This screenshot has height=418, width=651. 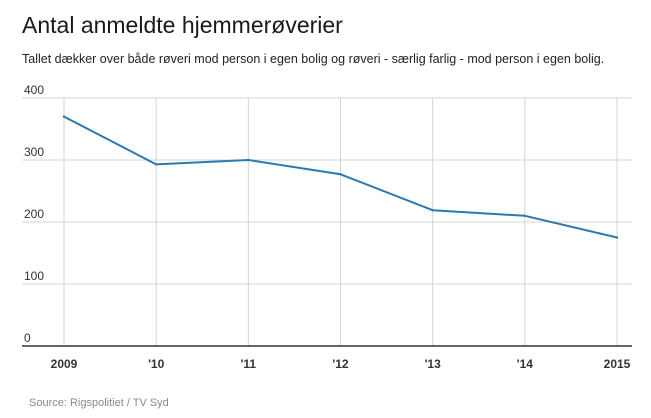 I want to click on x-tick-label: '14, so click(x=525, y=364).